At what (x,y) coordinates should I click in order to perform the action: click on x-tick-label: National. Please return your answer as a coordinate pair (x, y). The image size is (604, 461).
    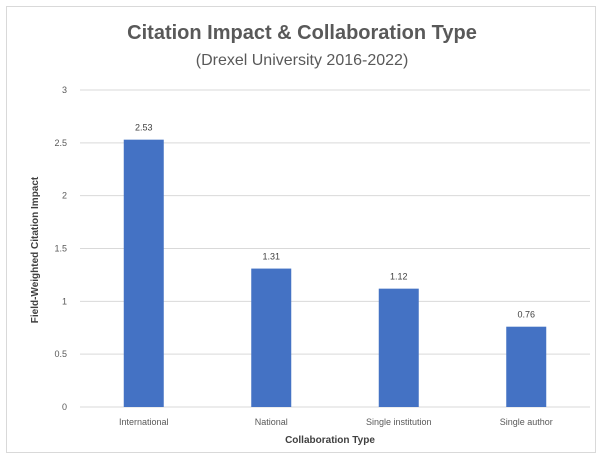
    Looking at the image, I should click on (271, 422).